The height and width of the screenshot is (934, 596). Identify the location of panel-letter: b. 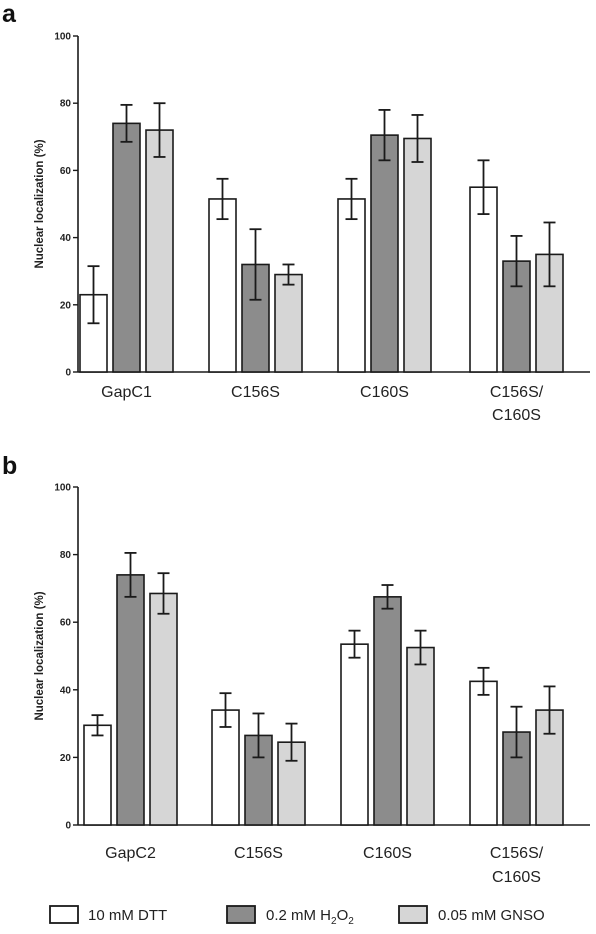
(9, 466).